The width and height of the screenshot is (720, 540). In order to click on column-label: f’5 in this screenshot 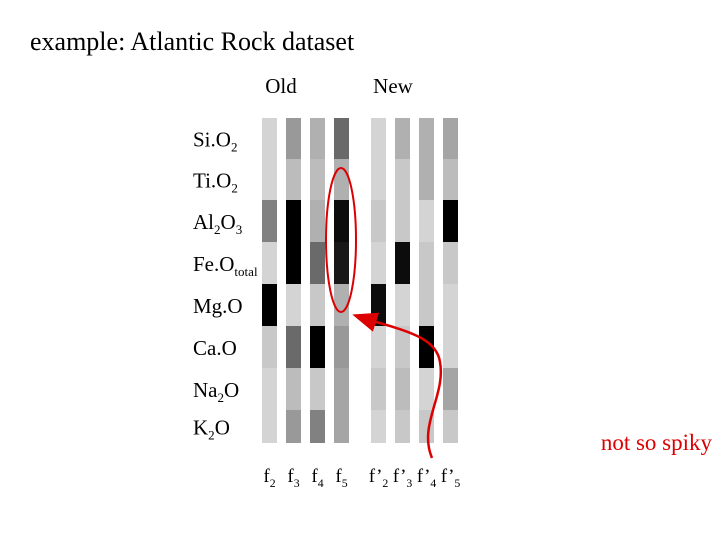, I will do `click(451, 478)`.